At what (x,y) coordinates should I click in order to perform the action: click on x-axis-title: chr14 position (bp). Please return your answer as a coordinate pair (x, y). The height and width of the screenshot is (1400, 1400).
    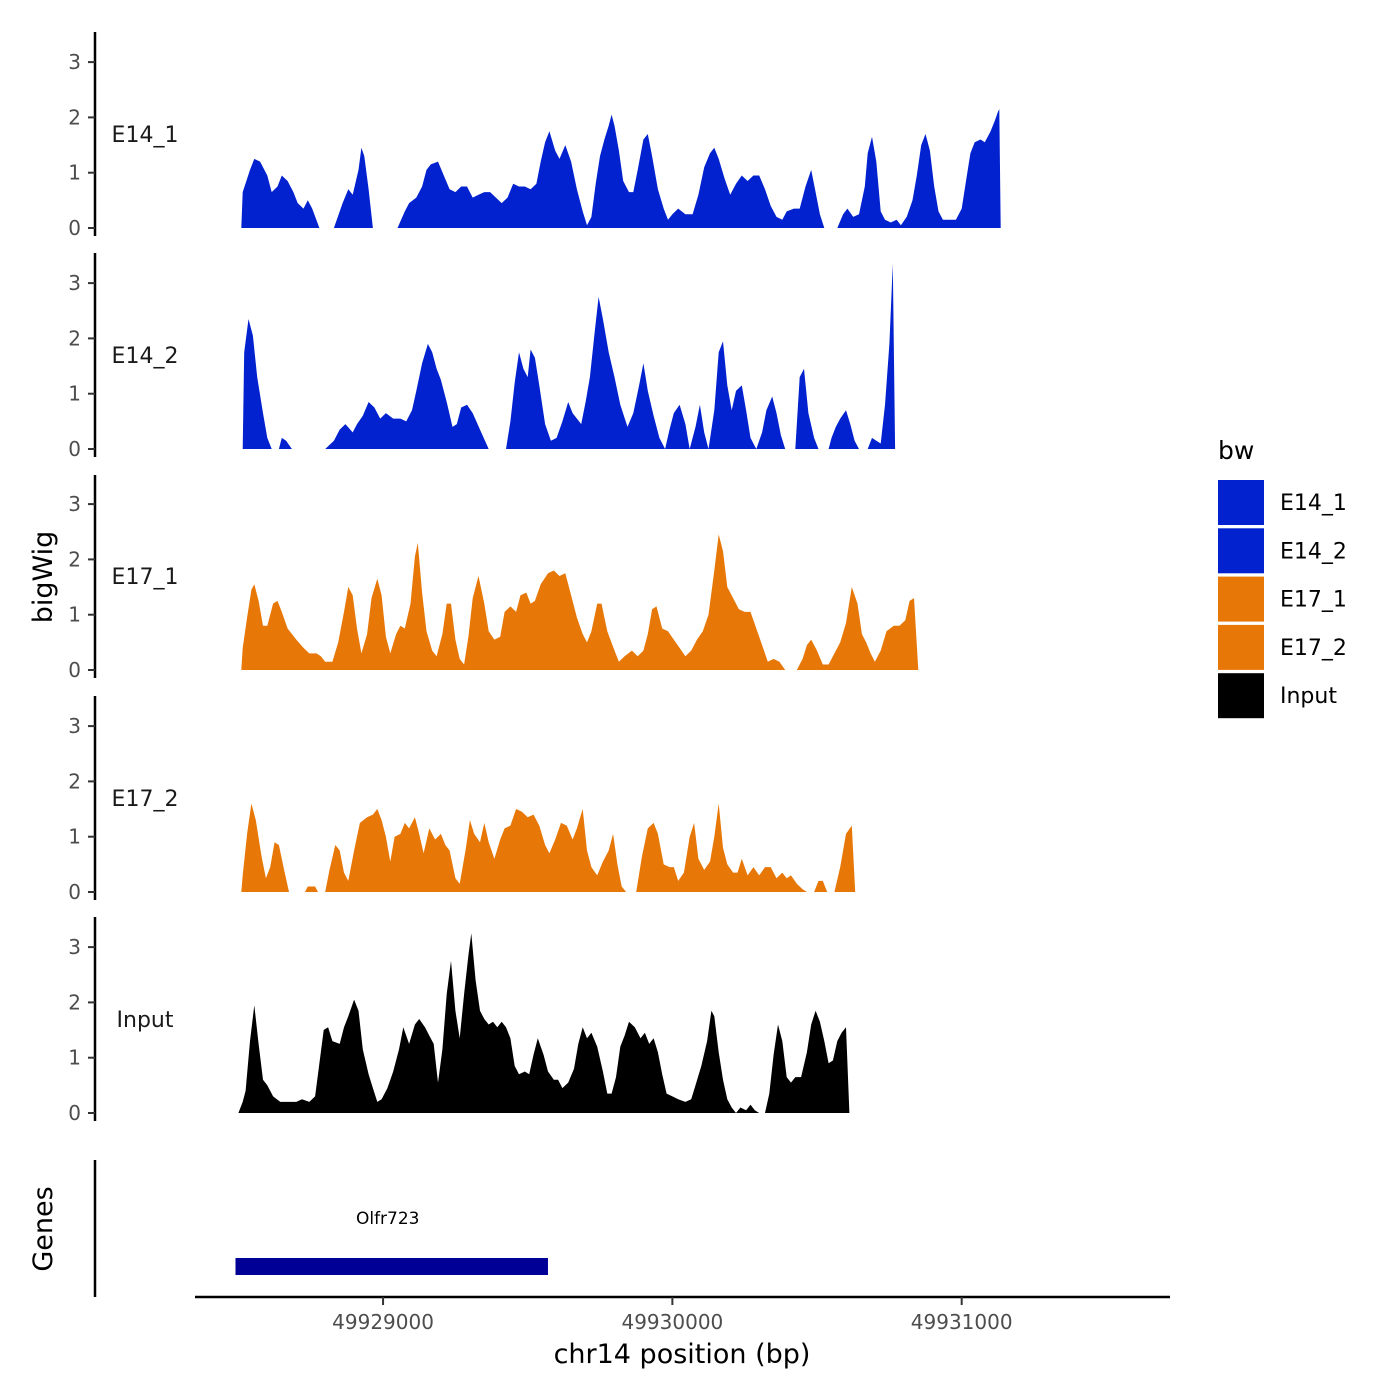
    Looking at the image, I should click on (682, 1354).